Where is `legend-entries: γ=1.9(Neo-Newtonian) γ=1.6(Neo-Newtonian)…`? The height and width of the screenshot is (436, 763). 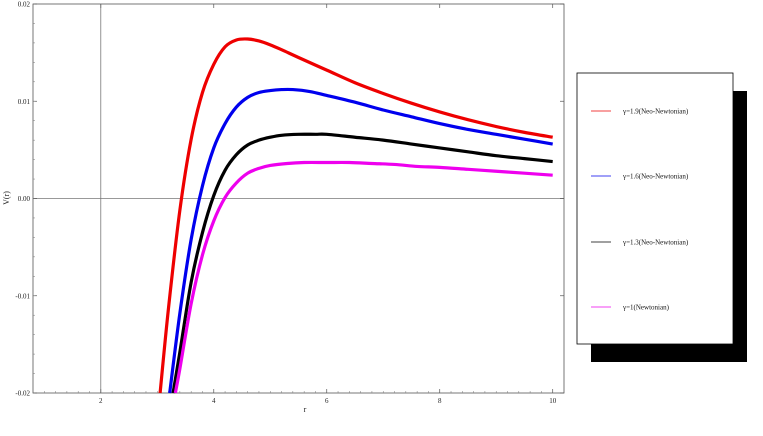
legend-entries: γ=1.9(Neo-Newtonian) γ=1.6(Neo-Newtonian)… is located at coordinates (640, 210).